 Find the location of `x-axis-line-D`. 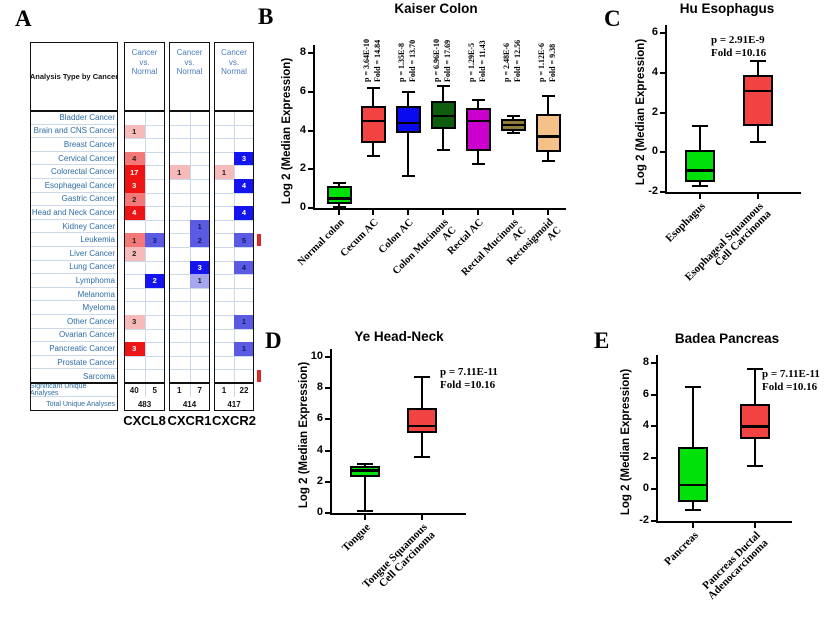

x-axis-line-D is located at coordinates (398, 514).